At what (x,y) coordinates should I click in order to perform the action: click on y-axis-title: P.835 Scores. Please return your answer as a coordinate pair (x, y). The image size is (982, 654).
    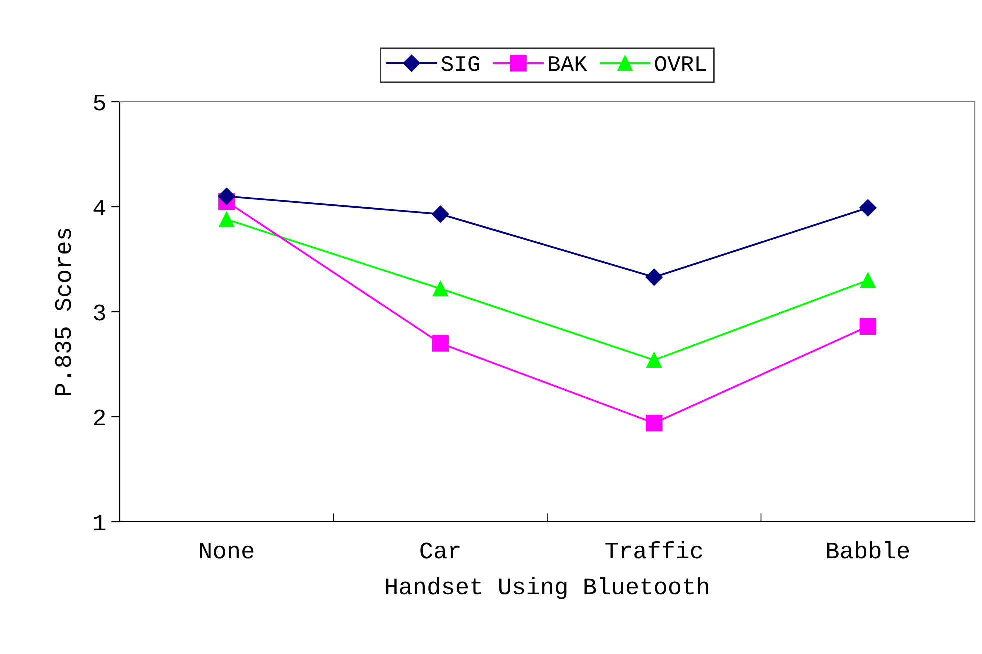
    Looking at the image, I should click on (63, 312).